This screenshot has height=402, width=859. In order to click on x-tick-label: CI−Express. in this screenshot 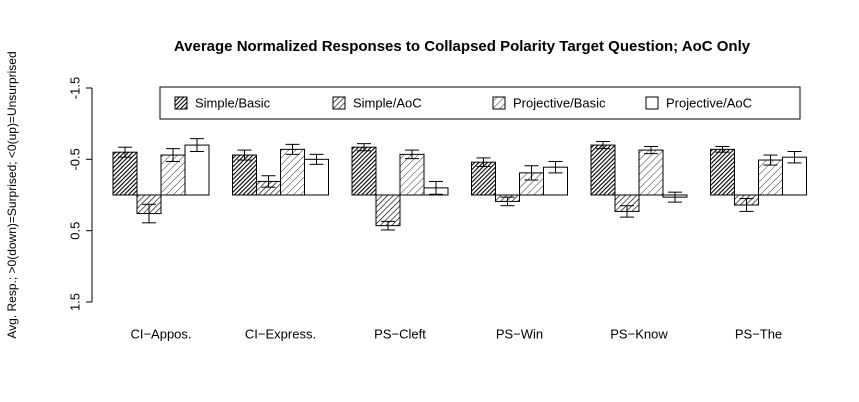, I will do `click(280, 333)`.